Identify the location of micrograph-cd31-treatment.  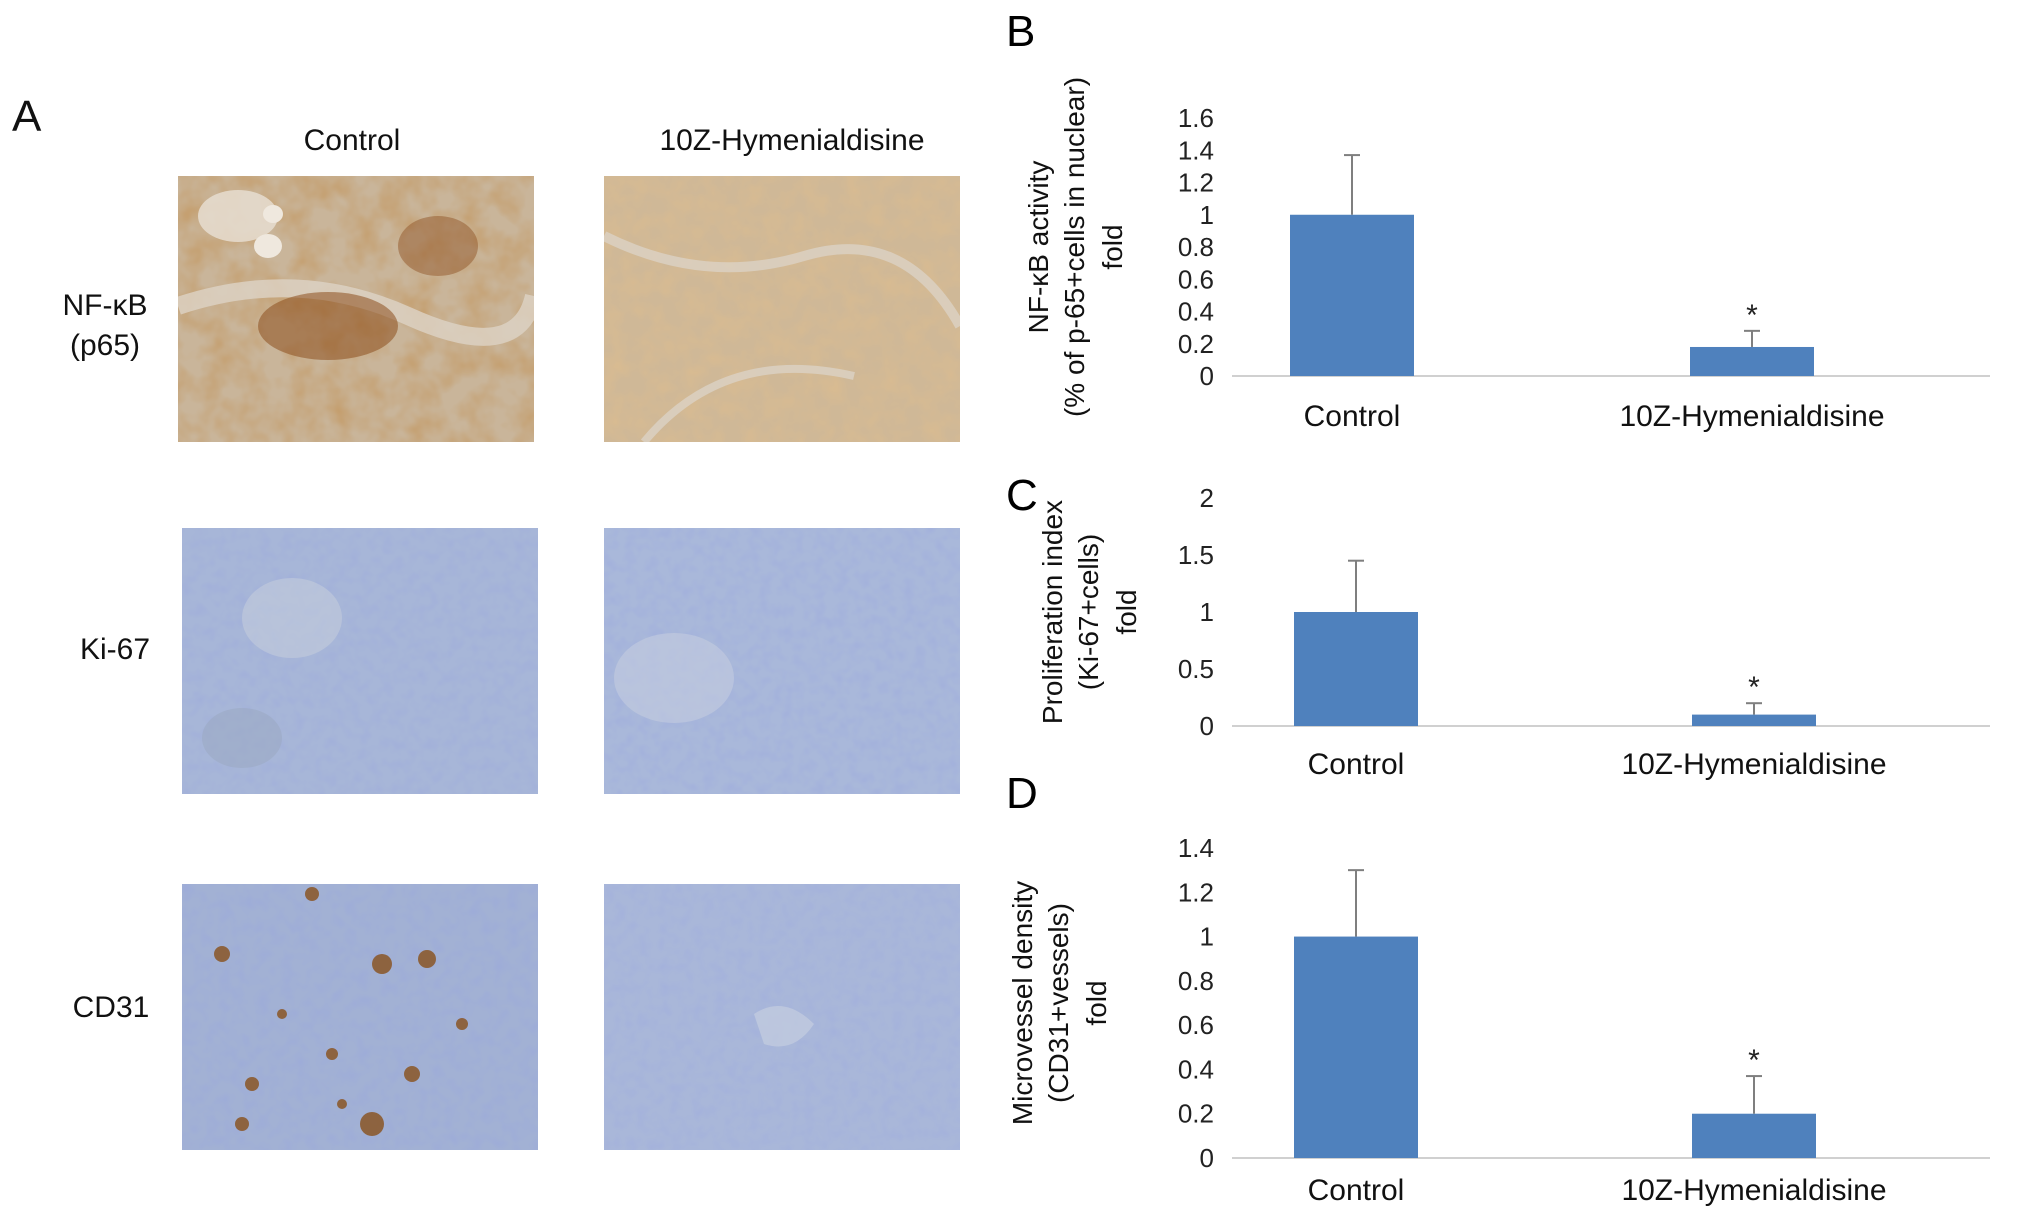
(782, 1017).